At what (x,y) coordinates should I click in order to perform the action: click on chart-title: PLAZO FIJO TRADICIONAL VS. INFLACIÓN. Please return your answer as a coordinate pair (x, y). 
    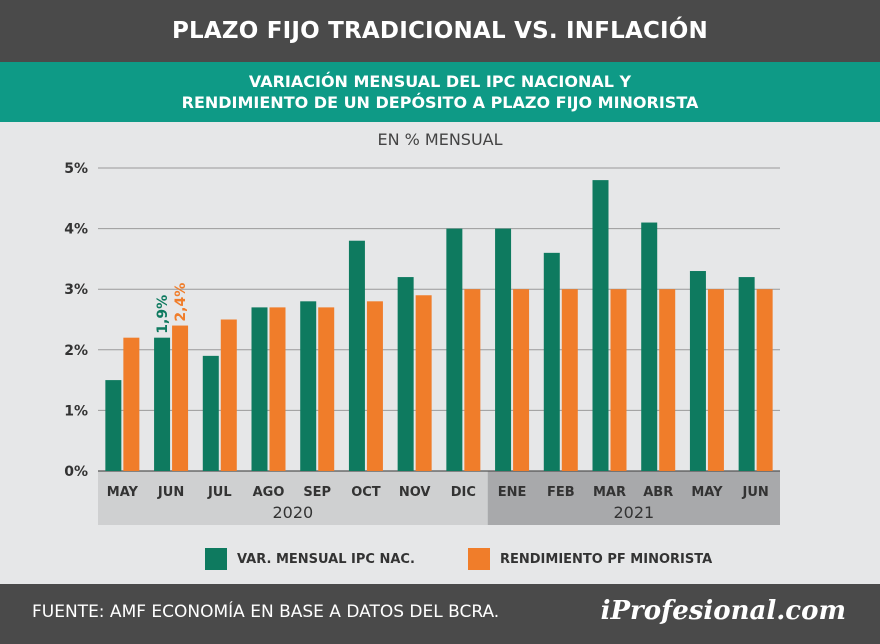
    Looking at the image, I should click on (439, 31).